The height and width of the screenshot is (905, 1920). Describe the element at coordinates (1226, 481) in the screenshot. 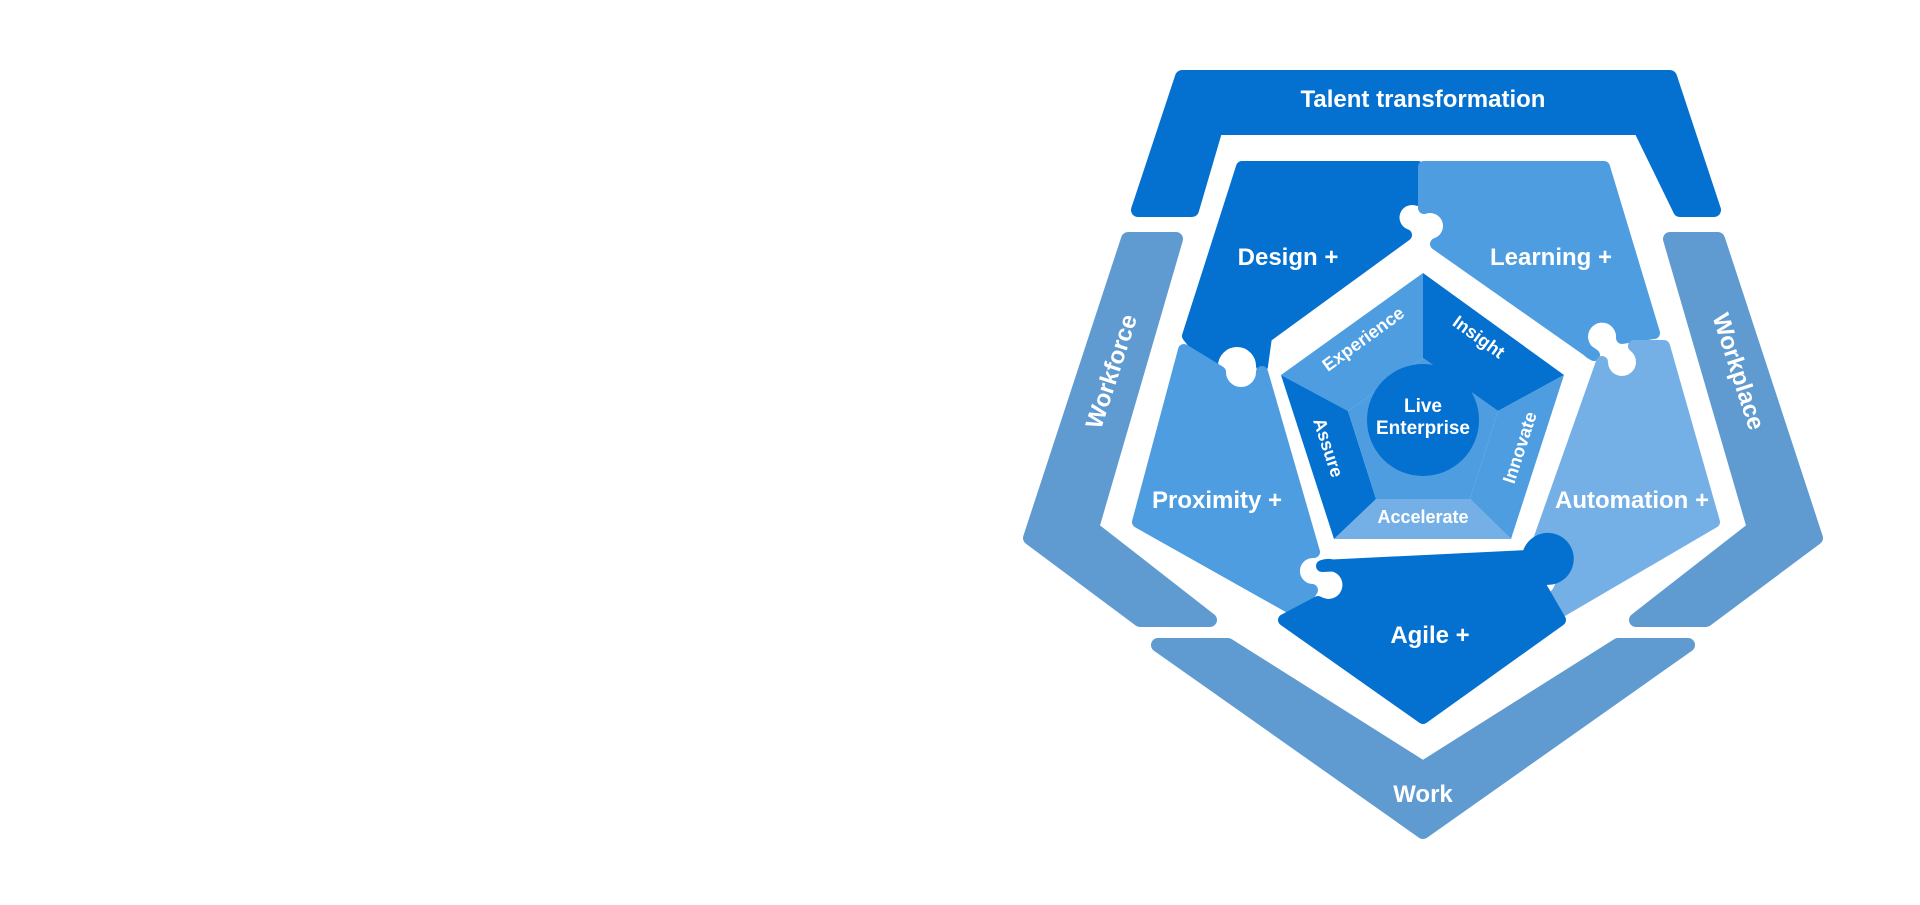

I see `piece-proximity` at that location.